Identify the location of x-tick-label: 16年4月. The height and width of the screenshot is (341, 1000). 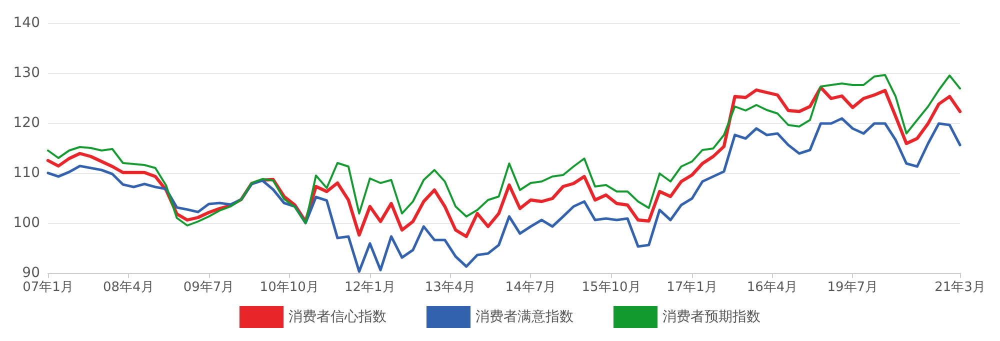
(772, 287).